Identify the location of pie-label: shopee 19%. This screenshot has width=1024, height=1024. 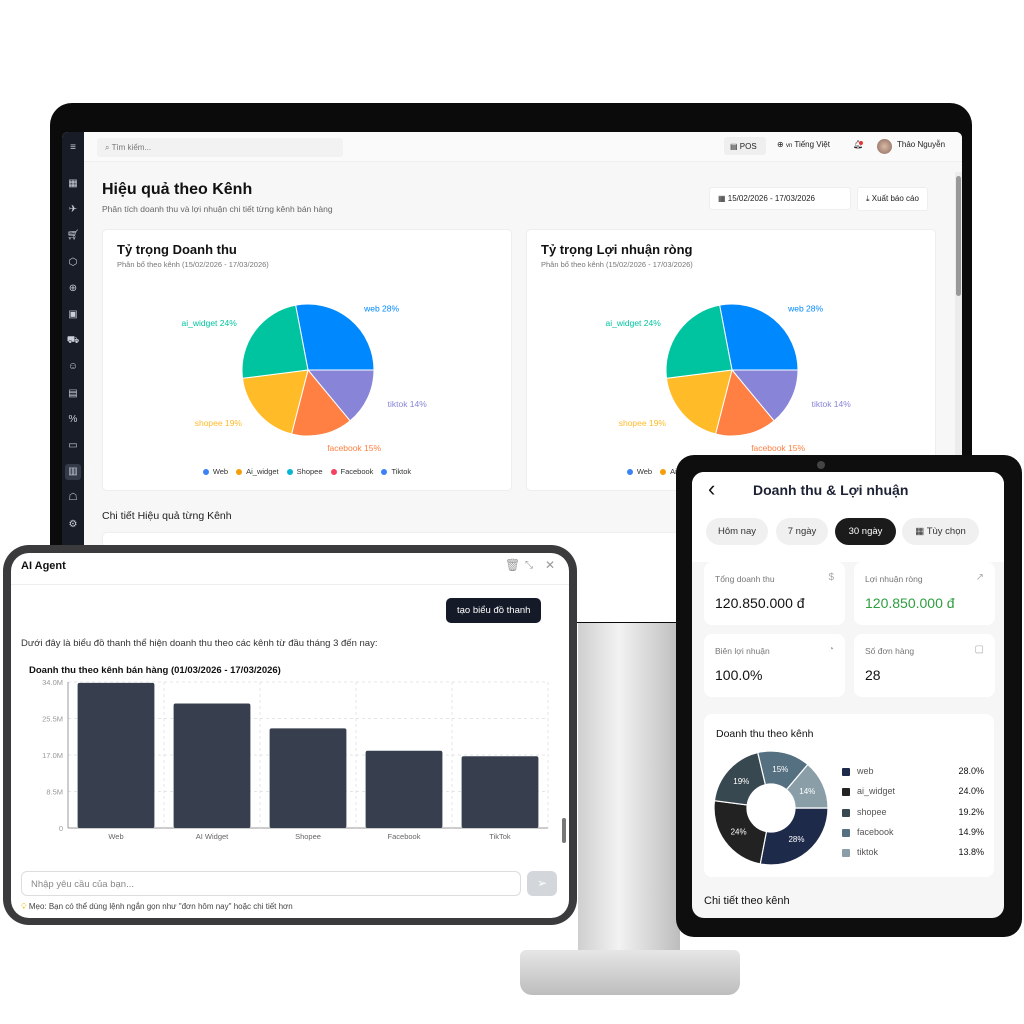
(643, 423).